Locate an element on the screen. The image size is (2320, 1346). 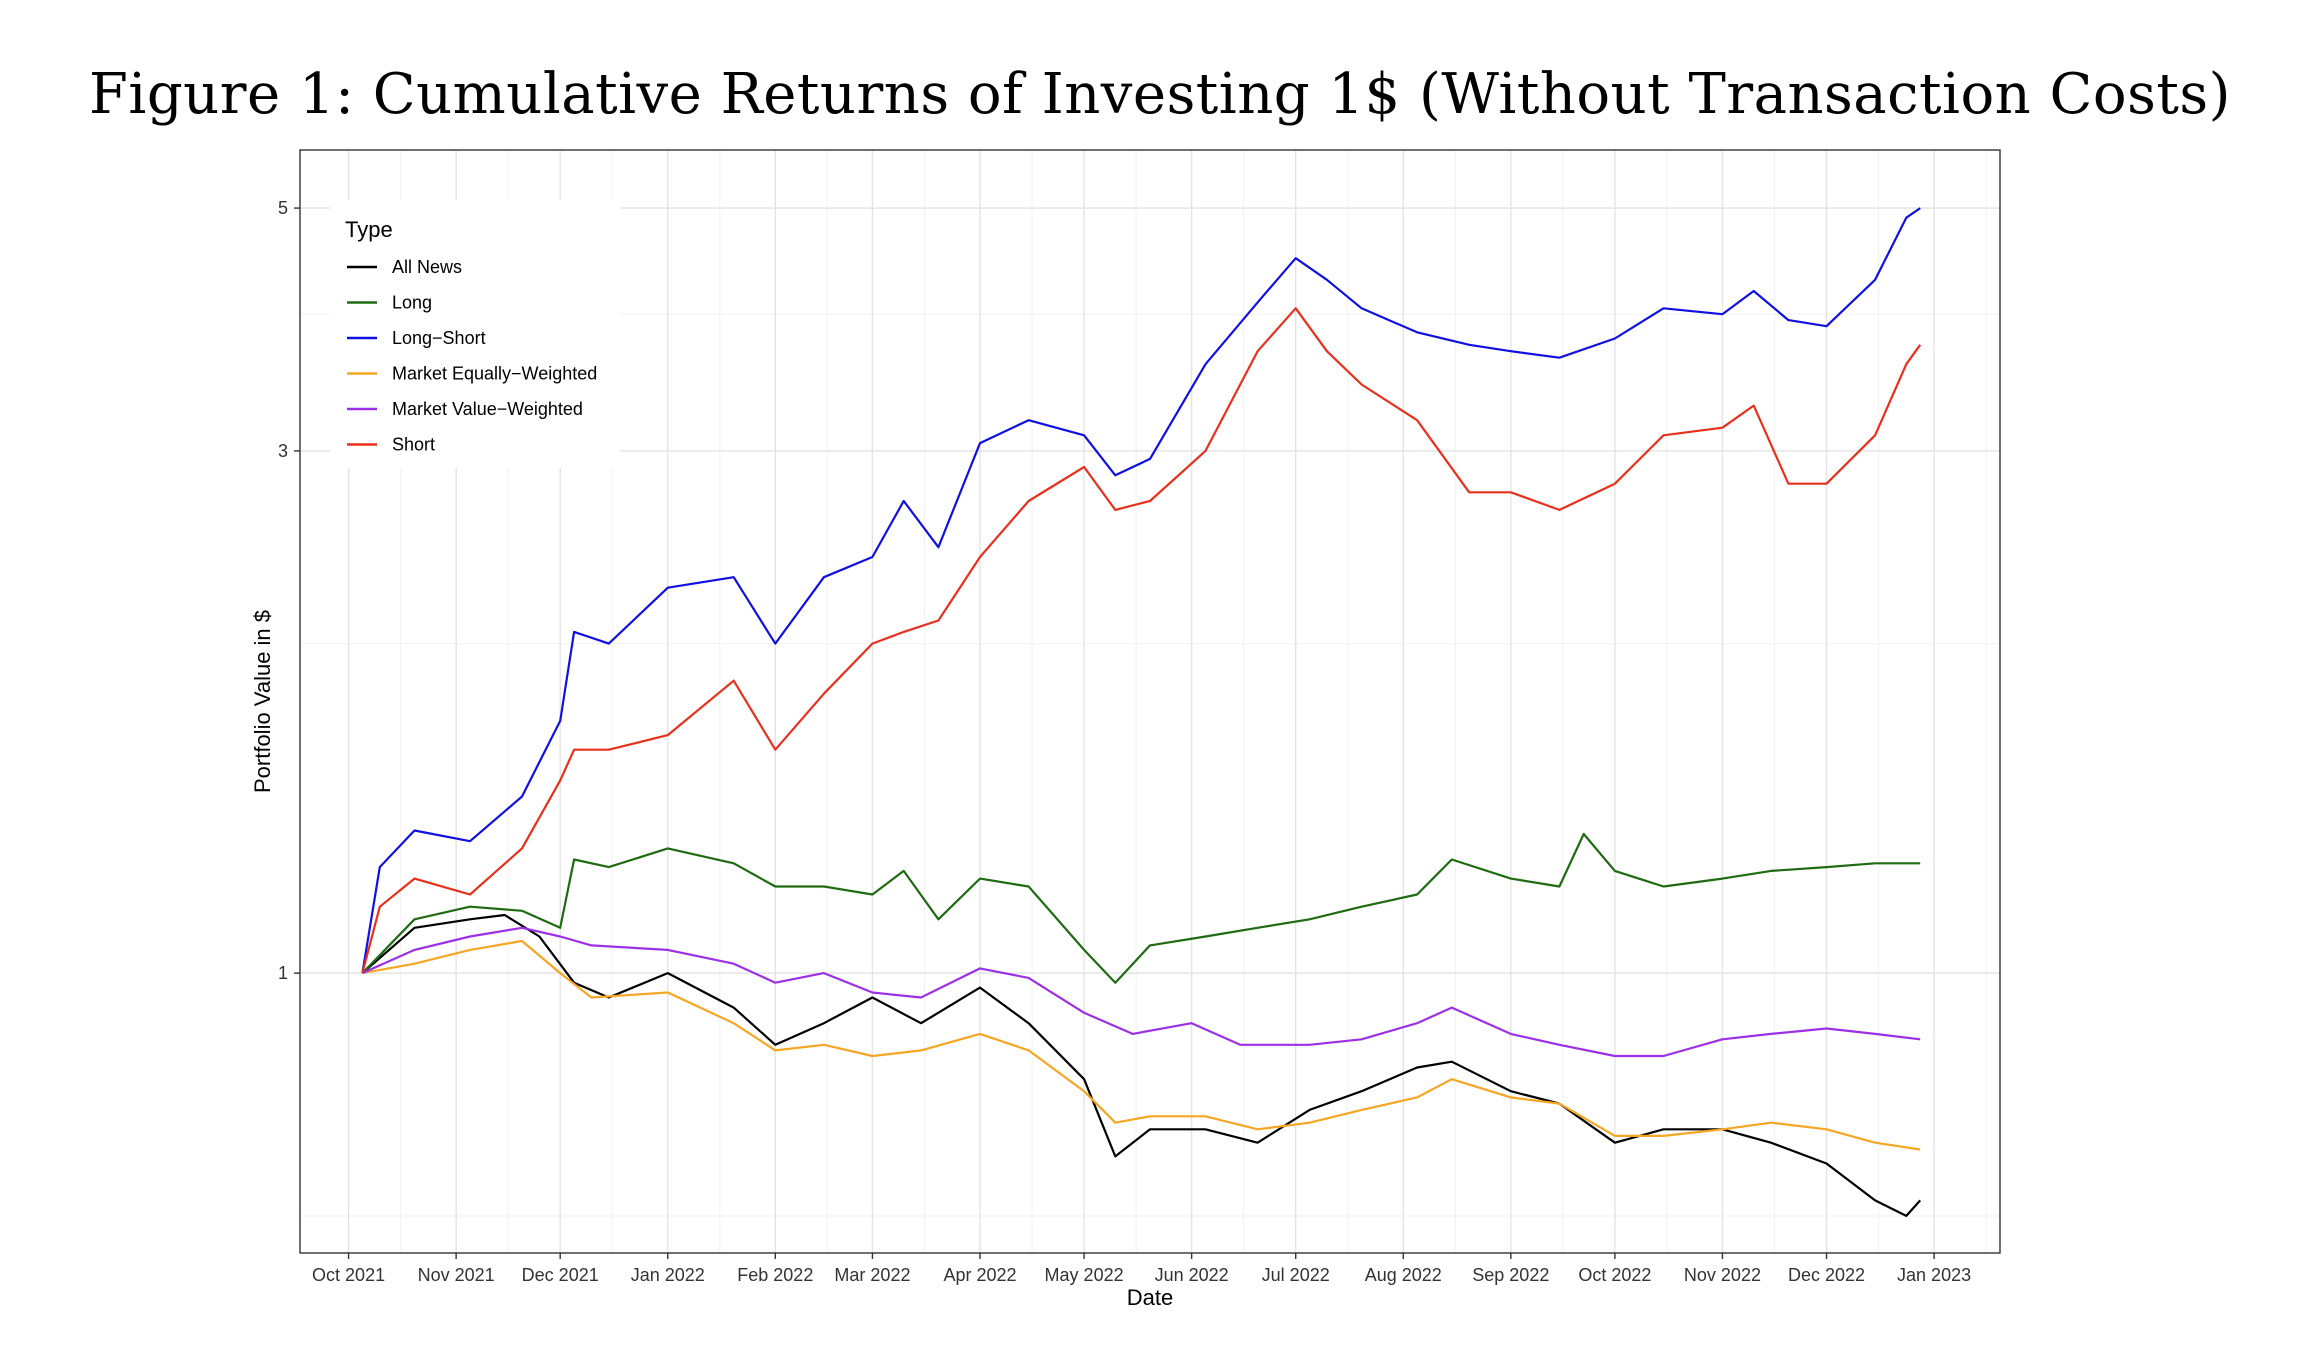
legend-title: Type is located at coordinates (369, 229).